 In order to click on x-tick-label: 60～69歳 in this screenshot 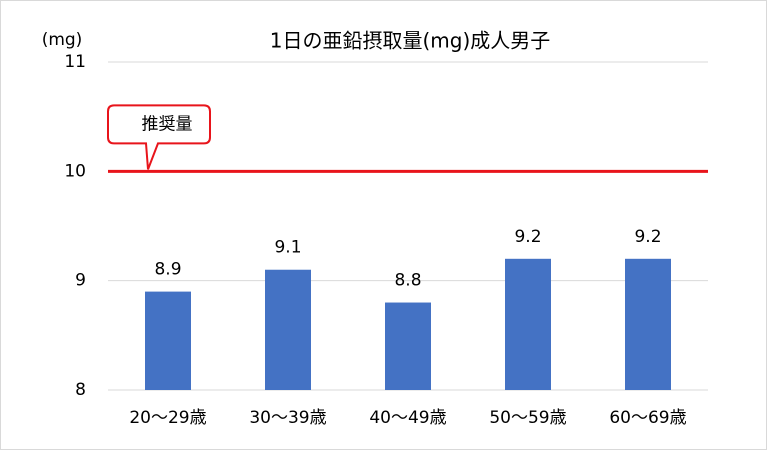, I will do `click(647, 418)`.